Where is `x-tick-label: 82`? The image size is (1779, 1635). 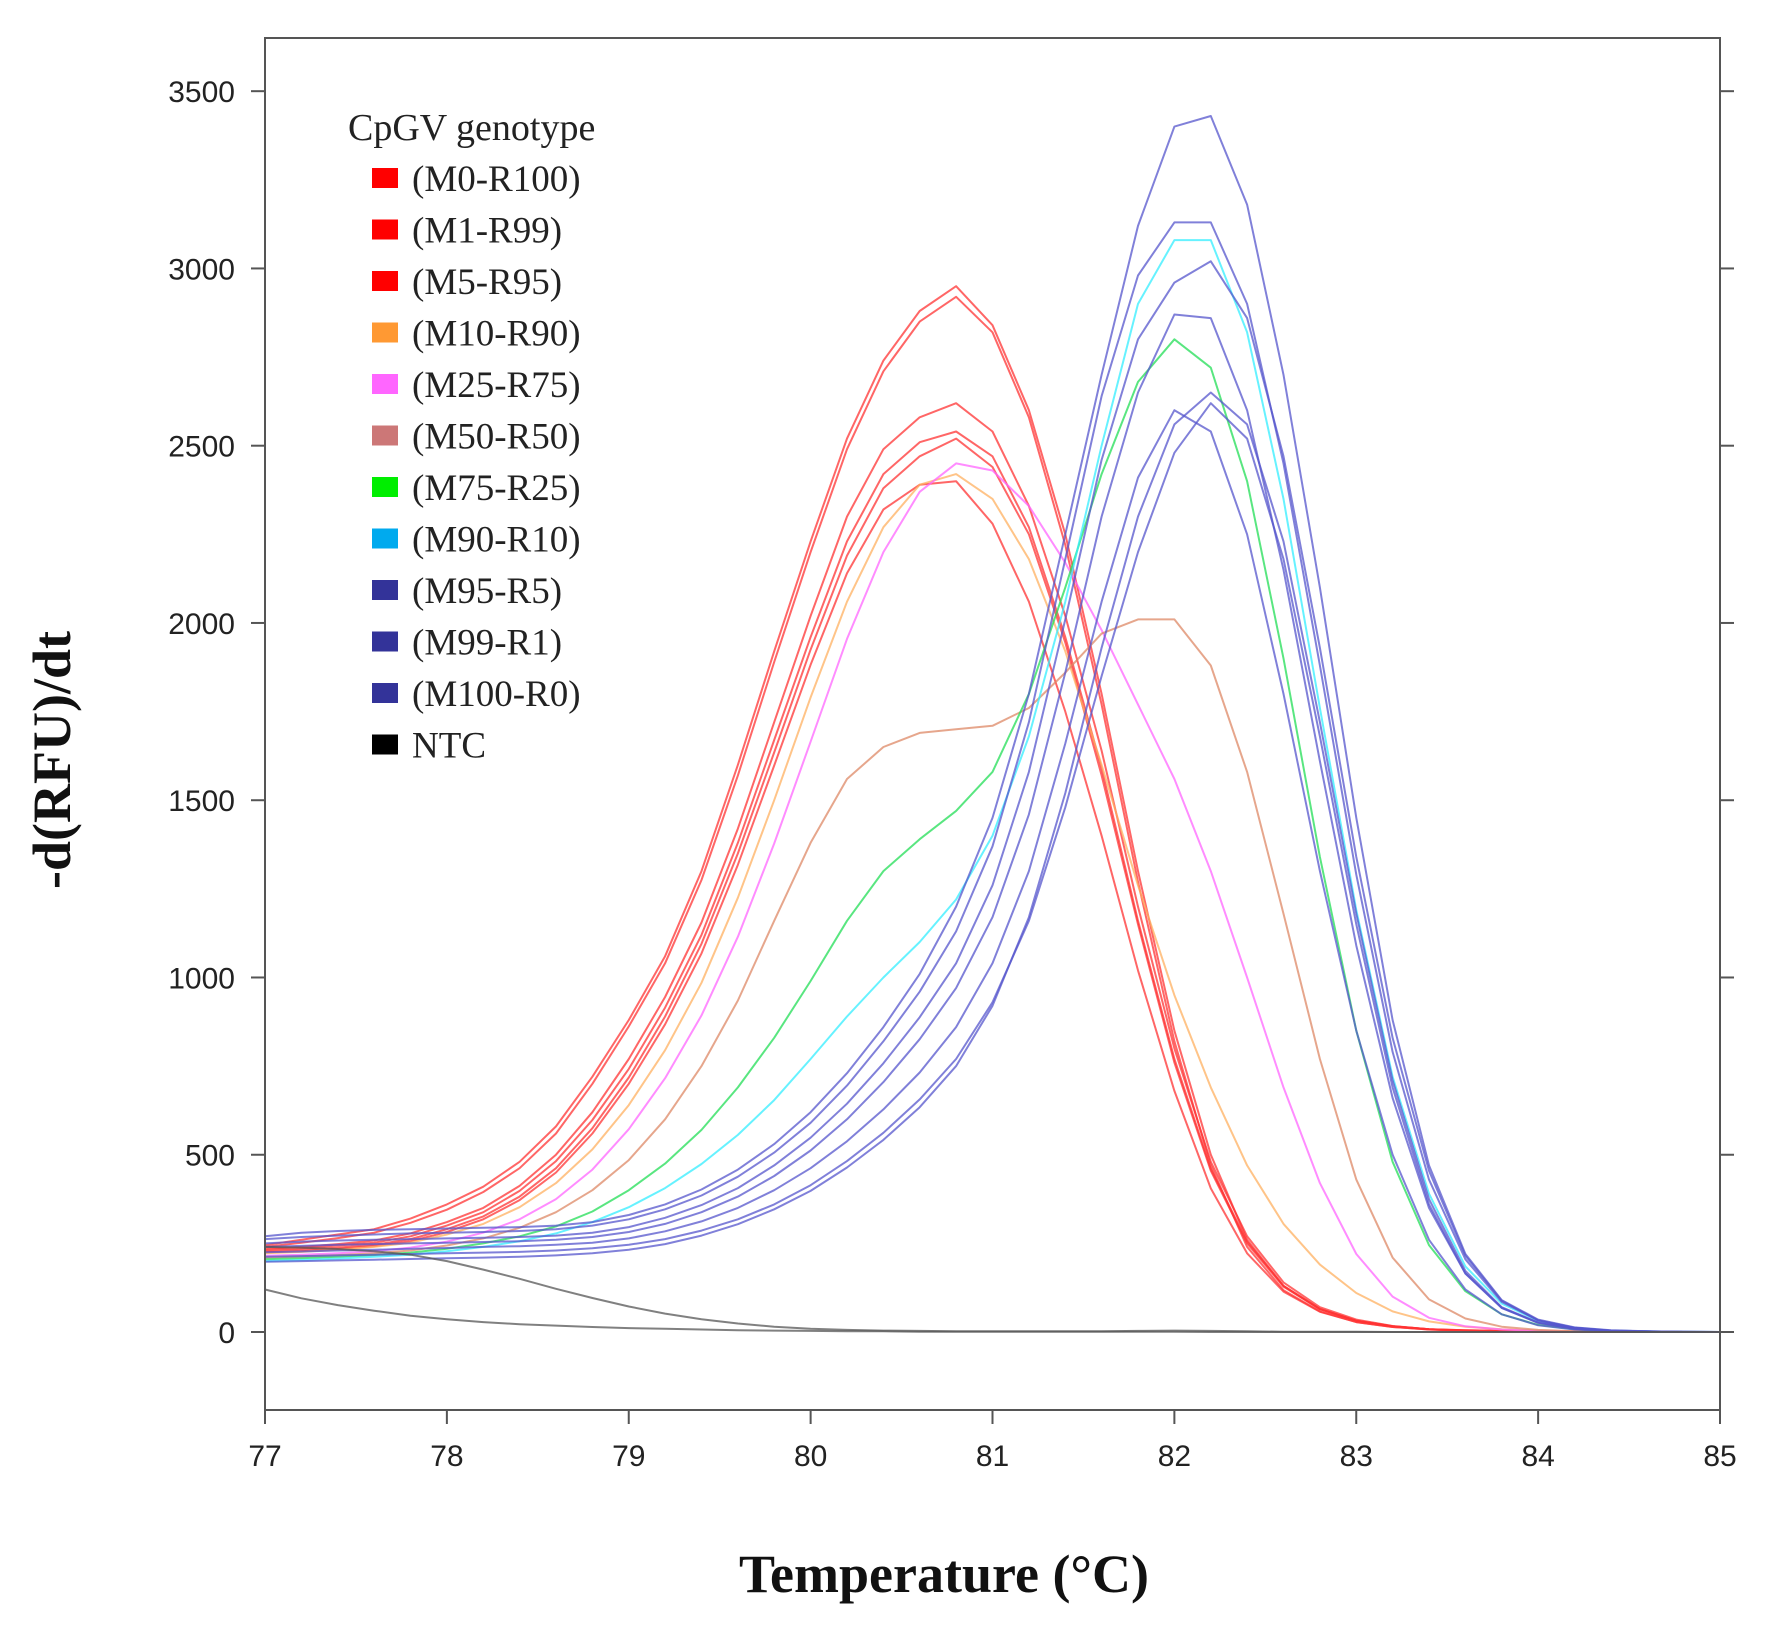
x-tick-label: 82 is located at coordinates (1174, 1456).